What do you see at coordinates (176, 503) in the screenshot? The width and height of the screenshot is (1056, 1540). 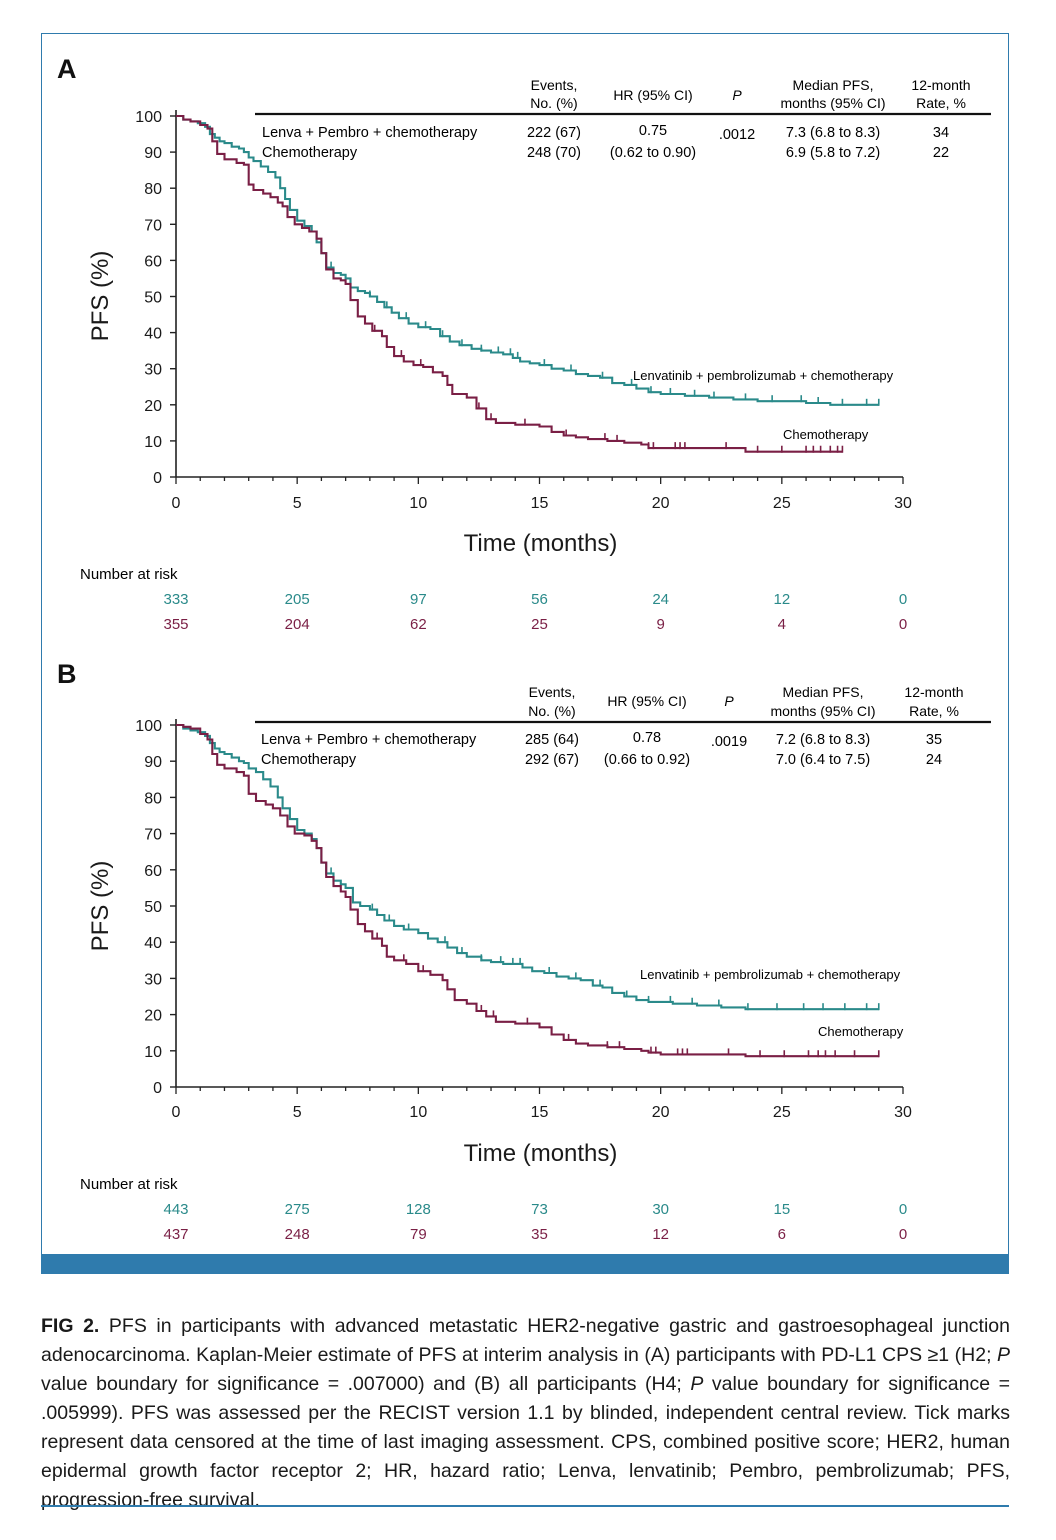 I see `panel-a-x-tick-label: 0` at bounding box center [176, 503].